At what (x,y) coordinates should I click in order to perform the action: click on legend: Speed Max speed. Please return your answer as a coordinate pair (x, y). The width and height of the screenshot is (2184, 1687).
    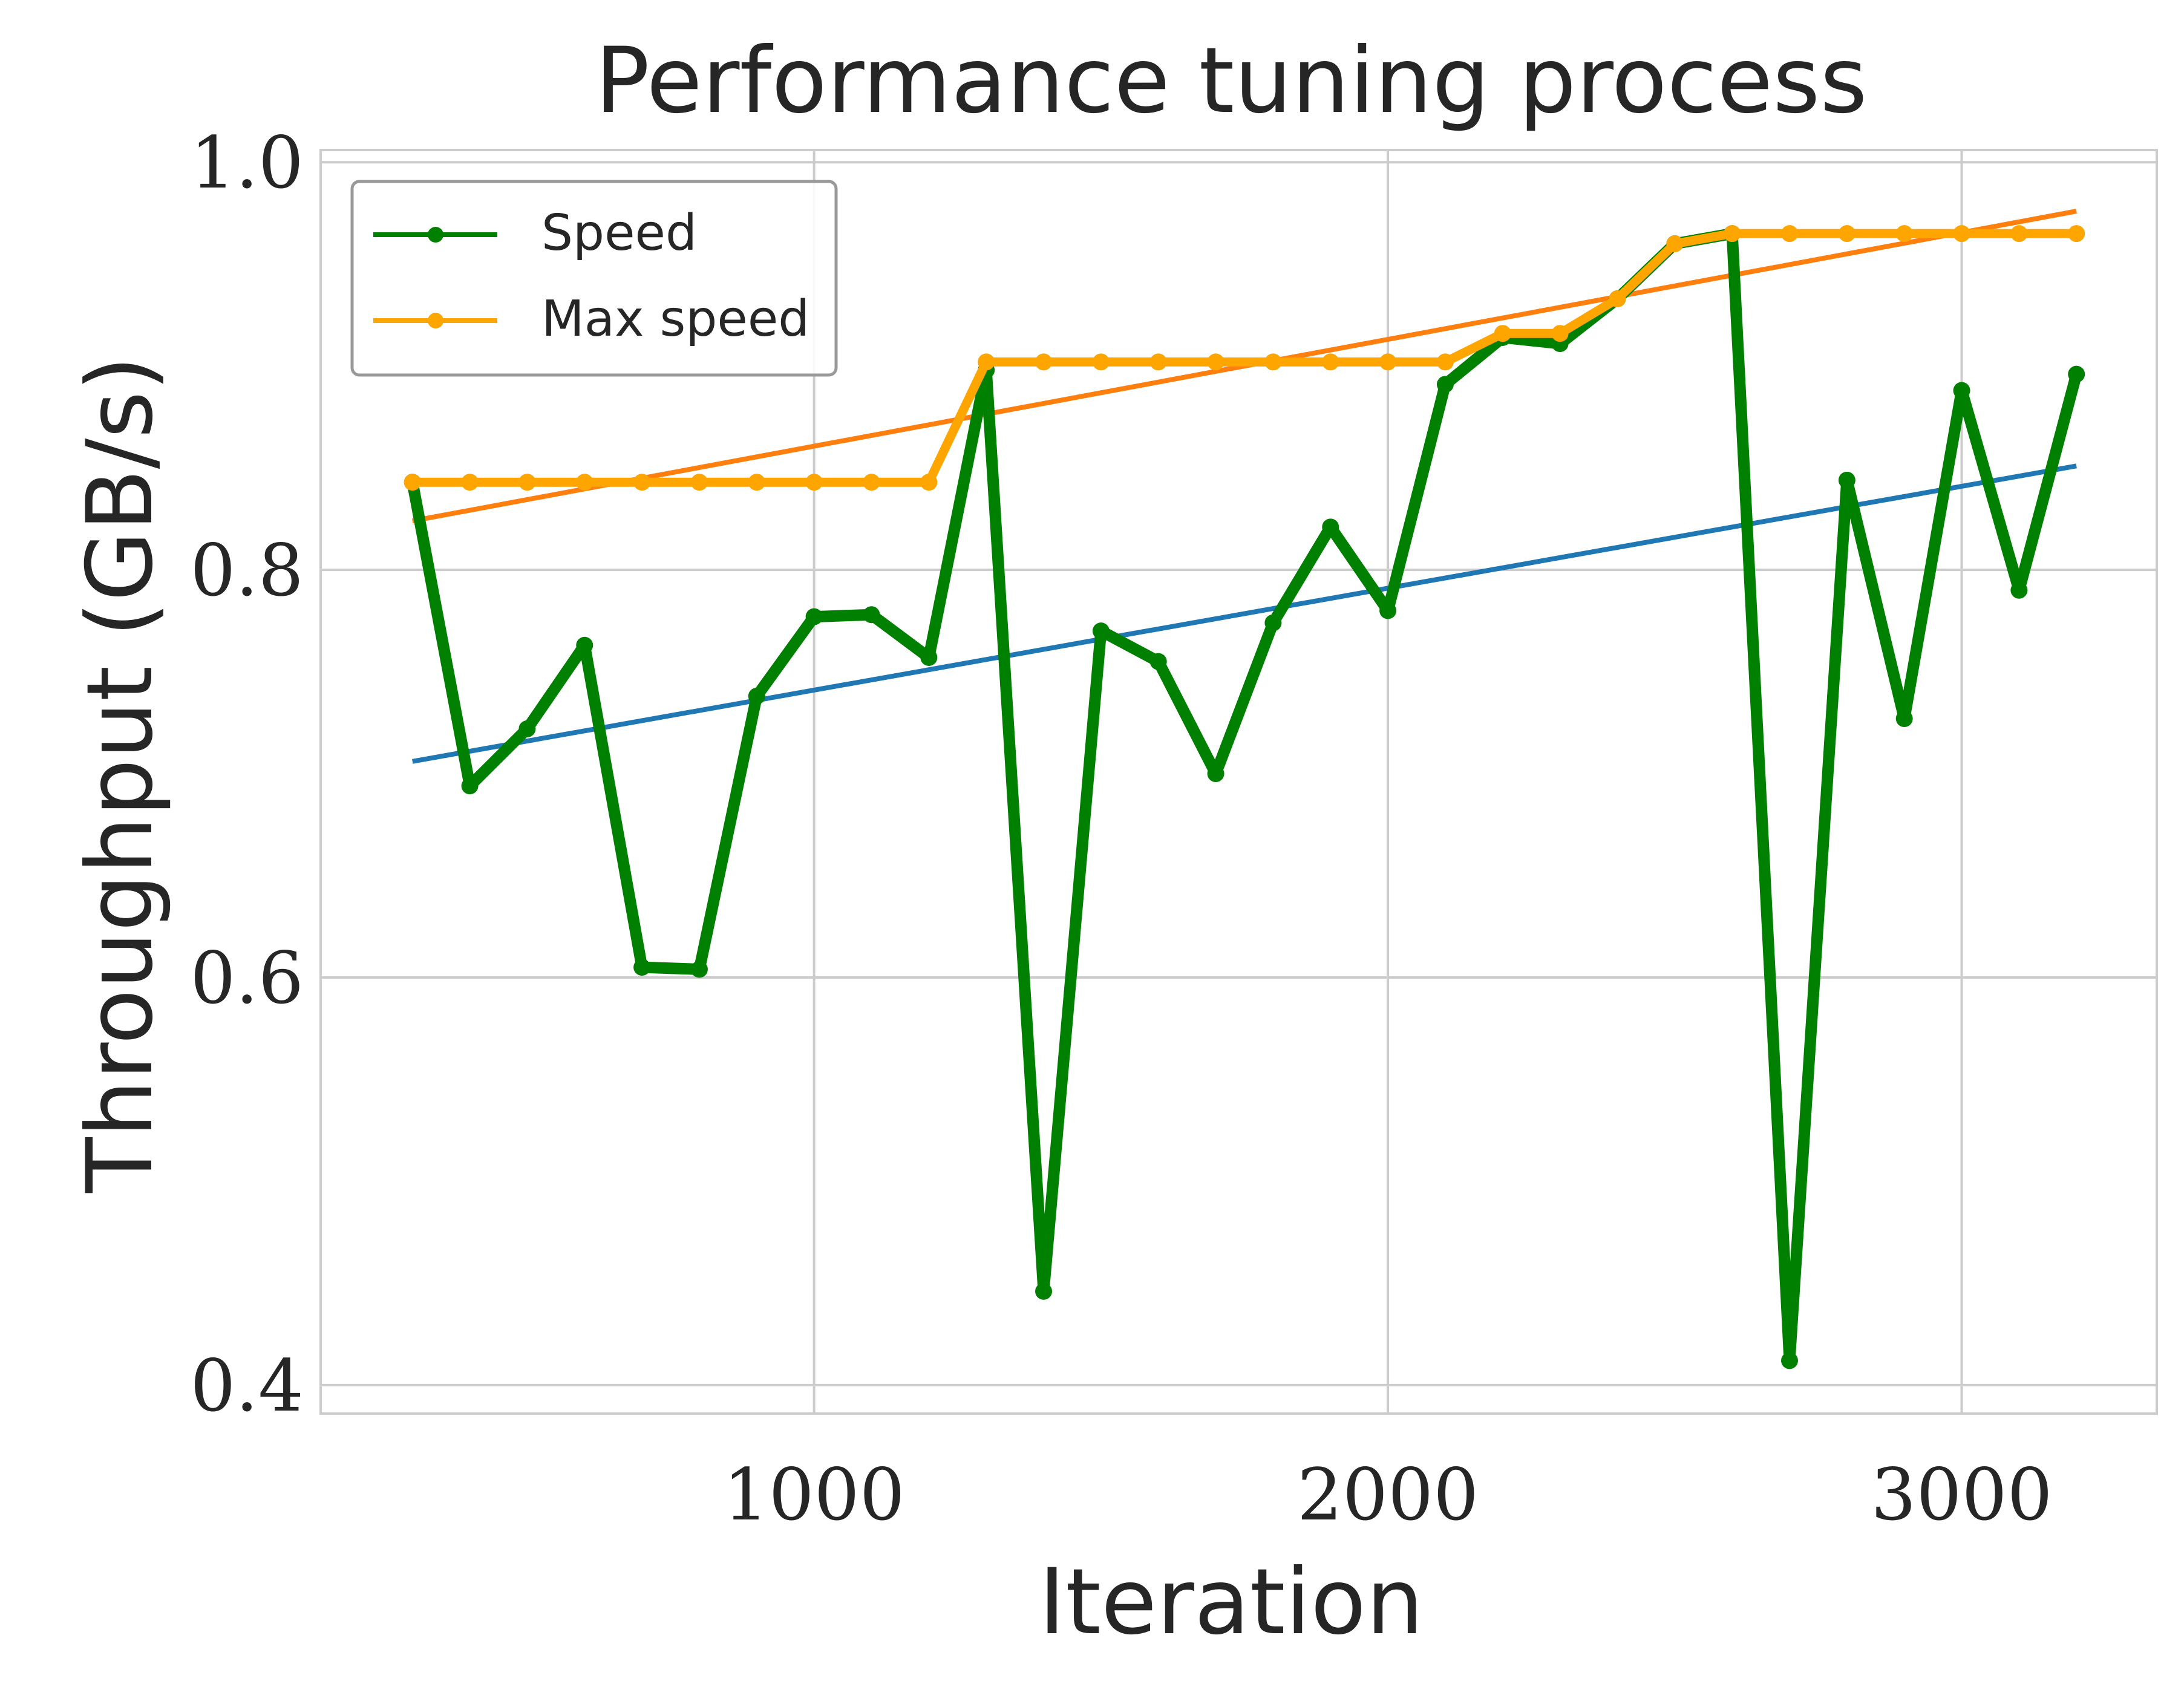
    Looking at the image, I should click on (594, 278).